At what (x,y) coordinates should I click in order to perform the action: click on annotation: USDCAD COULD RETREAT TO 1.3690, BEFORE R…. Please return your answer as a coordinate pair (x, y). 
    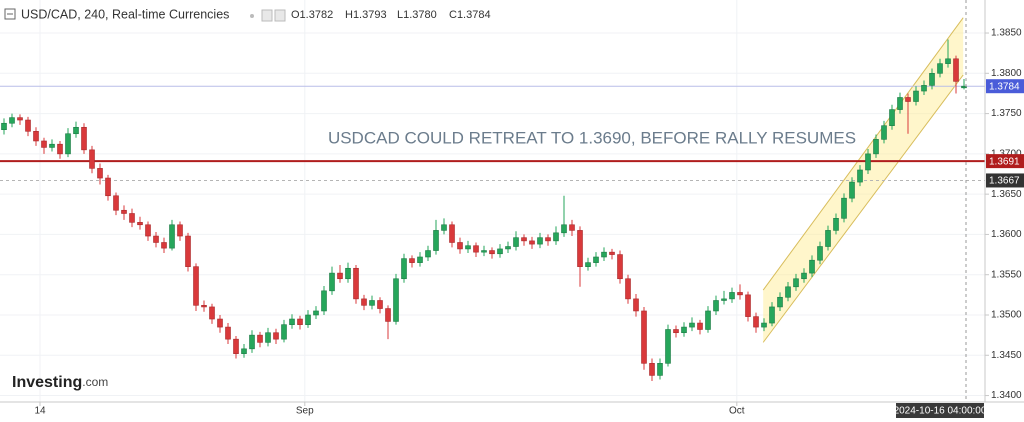
    Looking at the image, I should click on (592, 137).